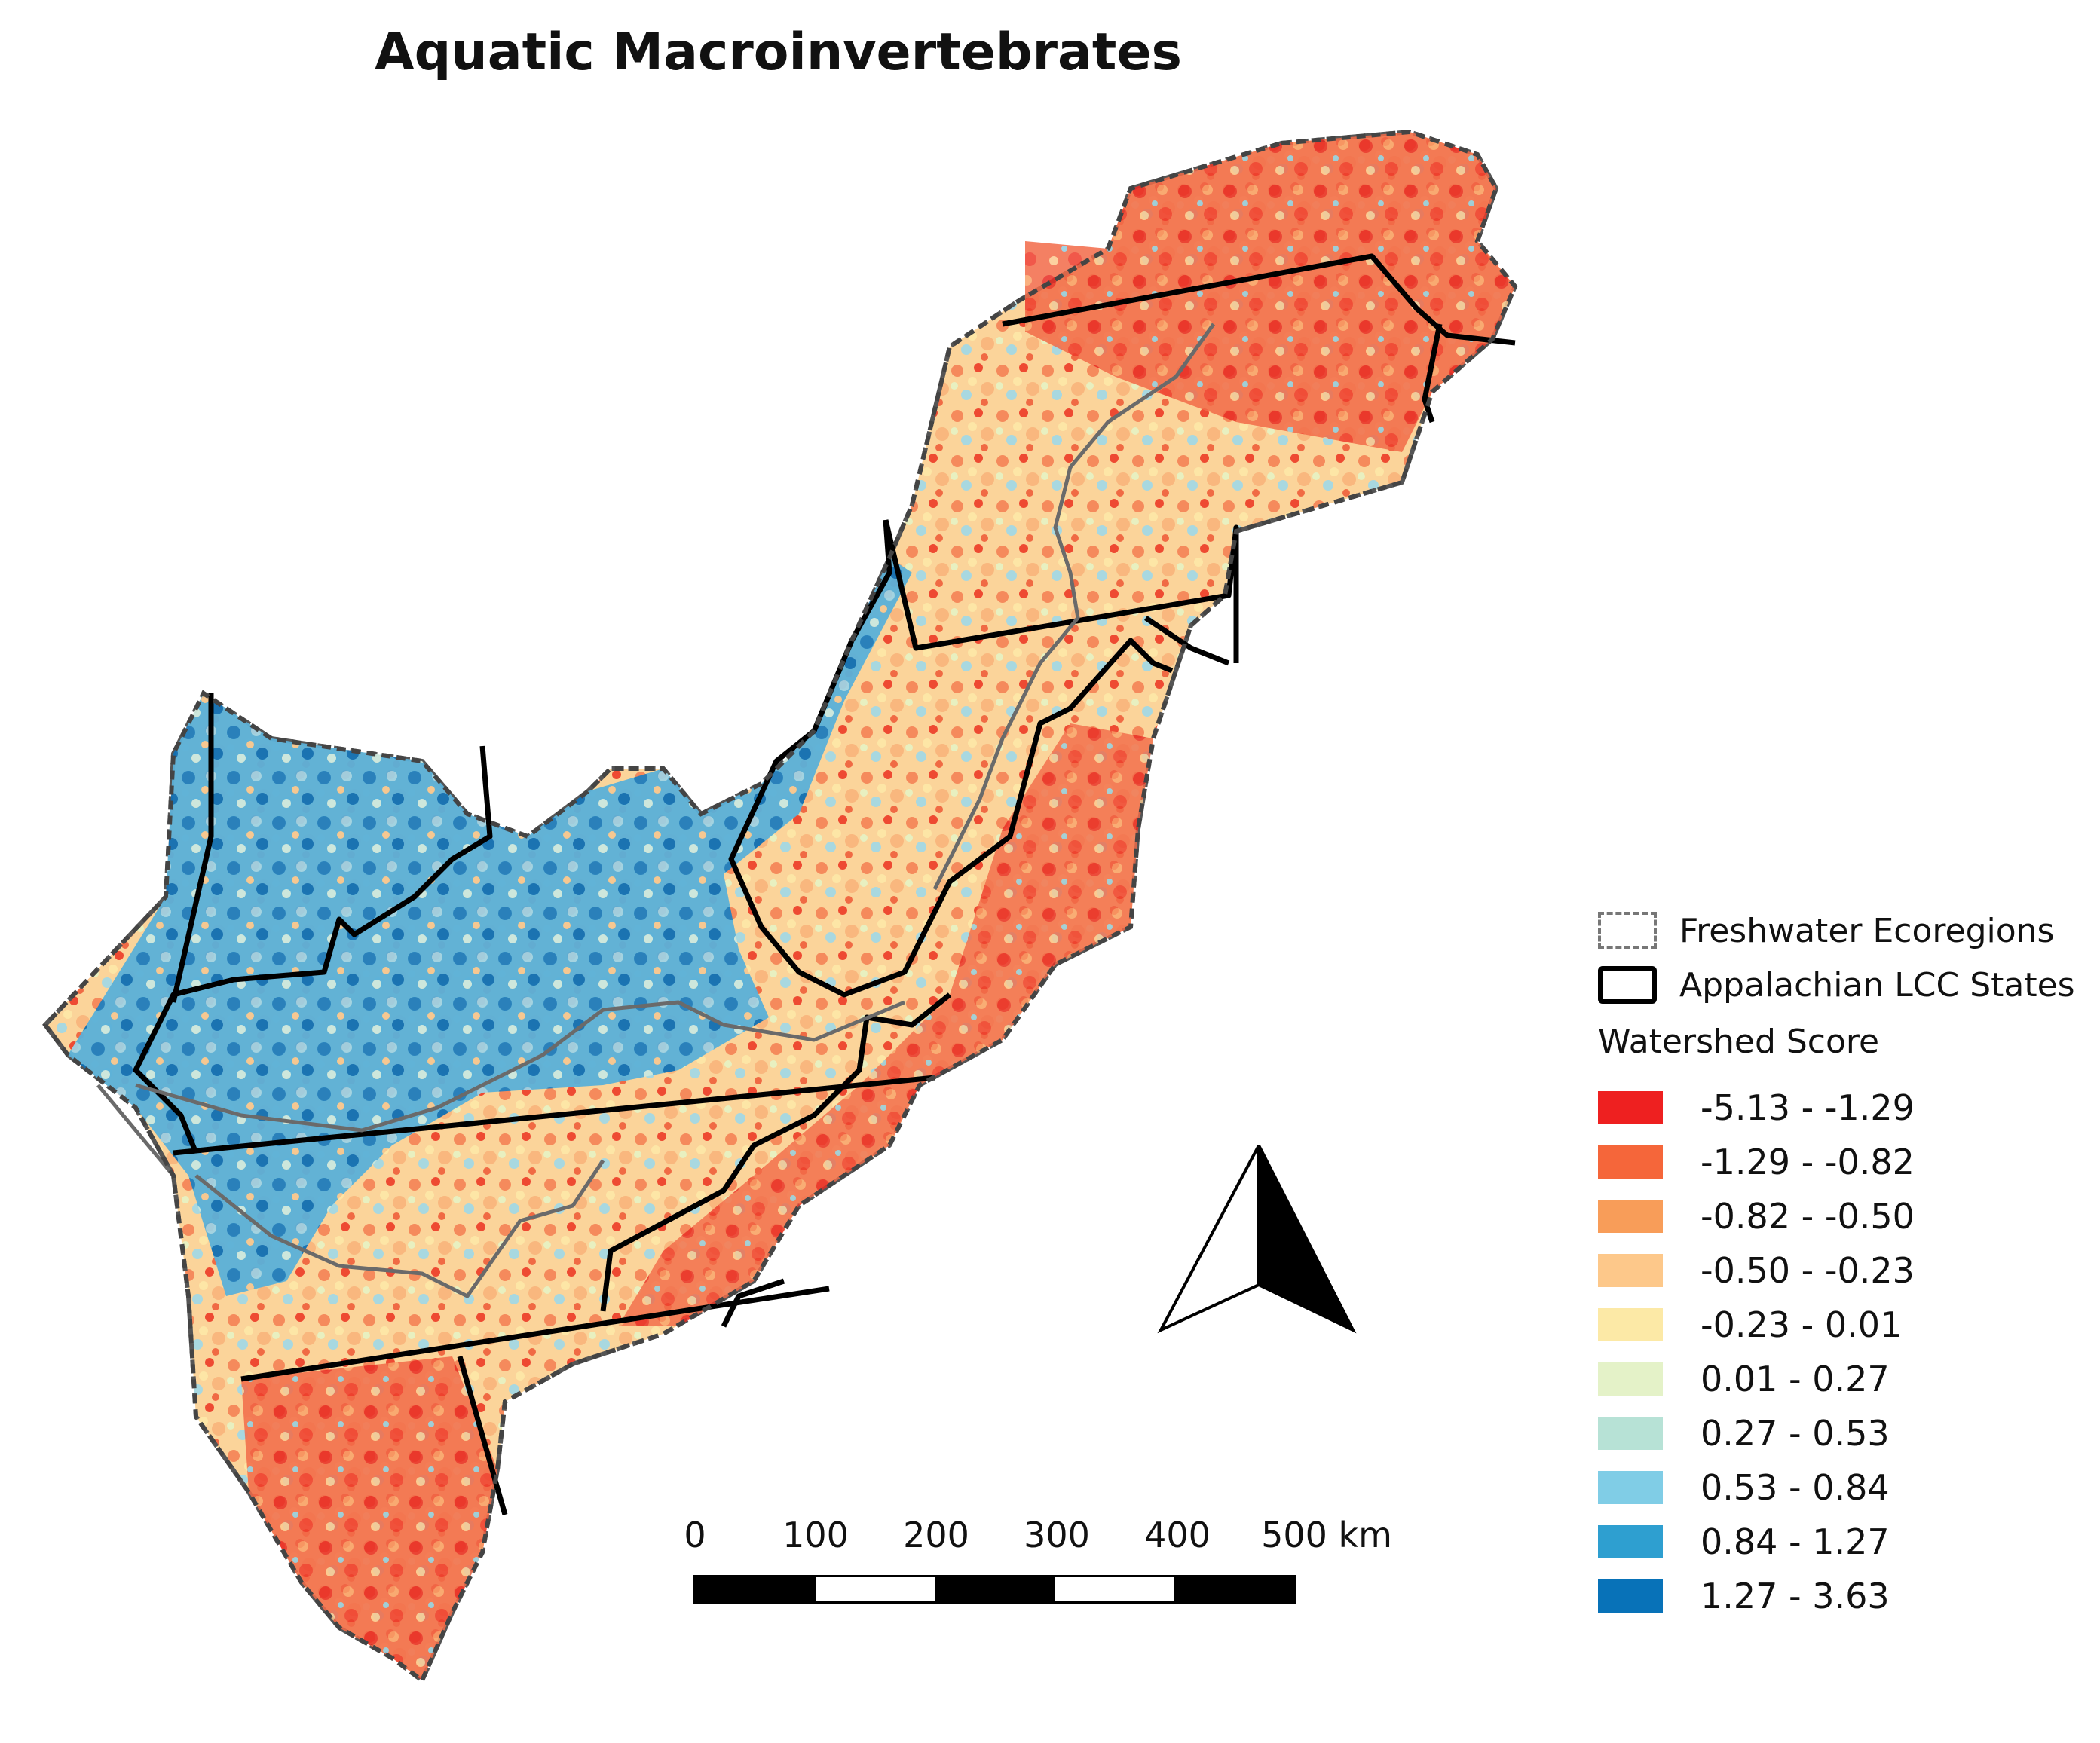  I want to click on scale-tick-label: 400, so click(1178, 1535).